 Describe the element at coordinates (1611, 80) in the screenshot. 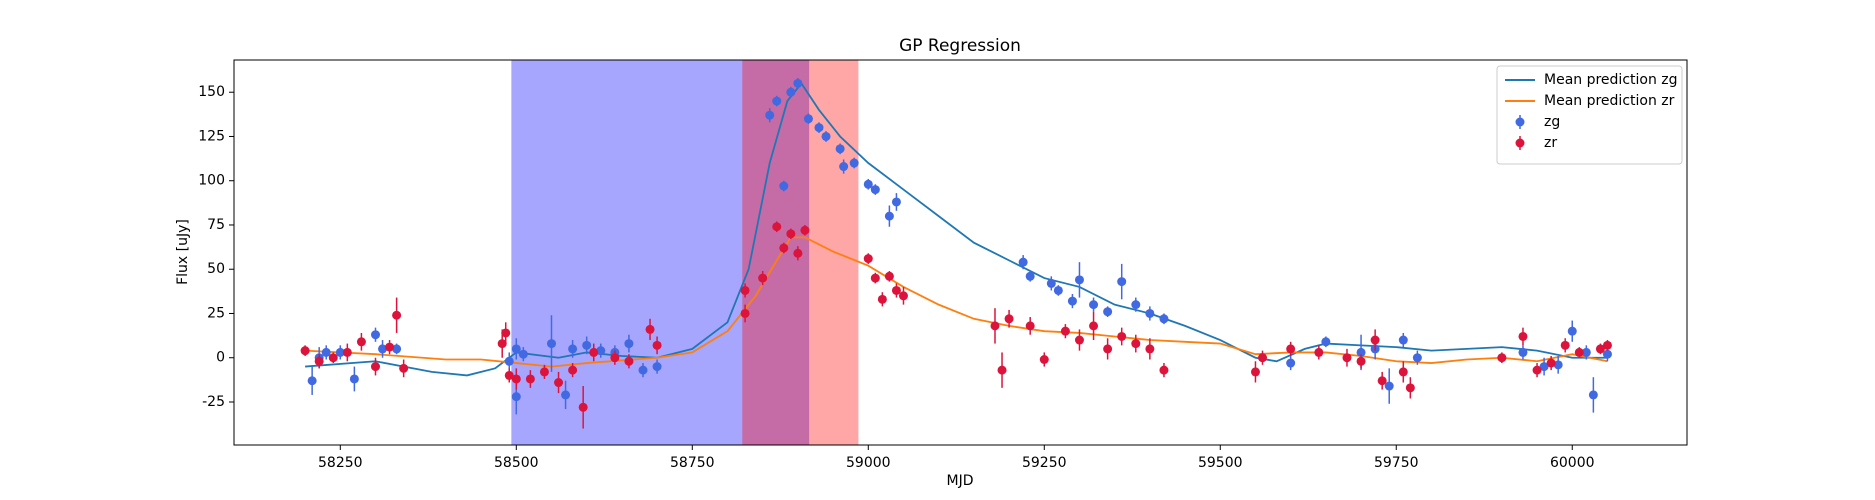

I see `legend-label: Mean prediction zg` at that location.